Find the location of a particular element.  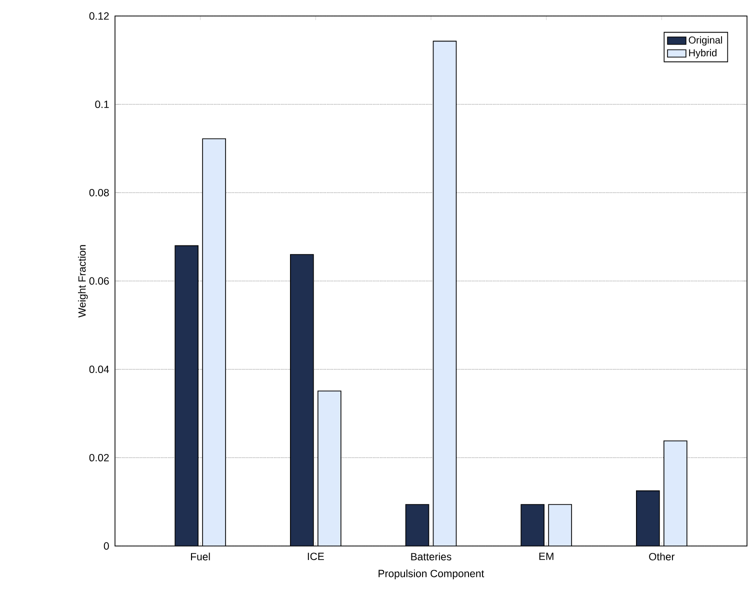

y-tick-label: 0.06 is located at coordinates (99, 281).